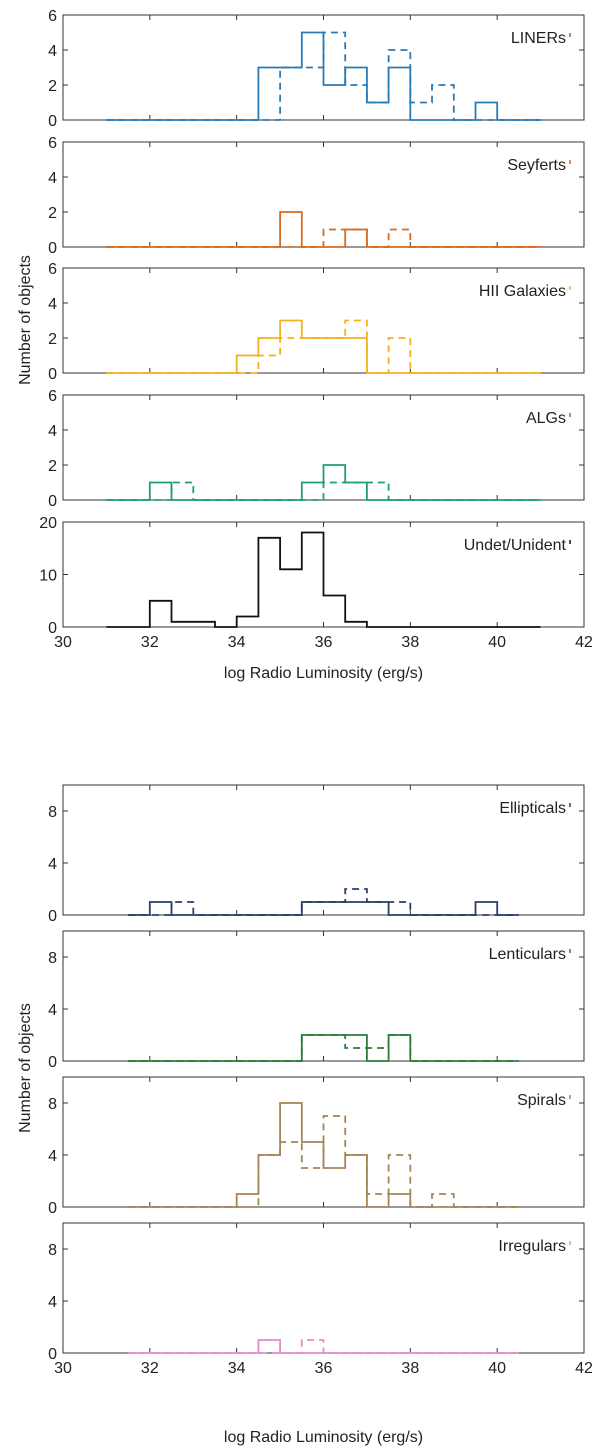  I want to click on panel-label: Spirals, so click(541, 1100).